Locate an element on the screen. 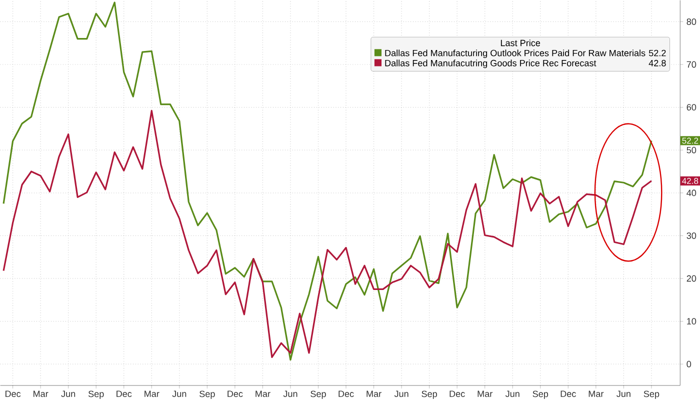  legend-title: Last Price is located at coordinates (520, 43).